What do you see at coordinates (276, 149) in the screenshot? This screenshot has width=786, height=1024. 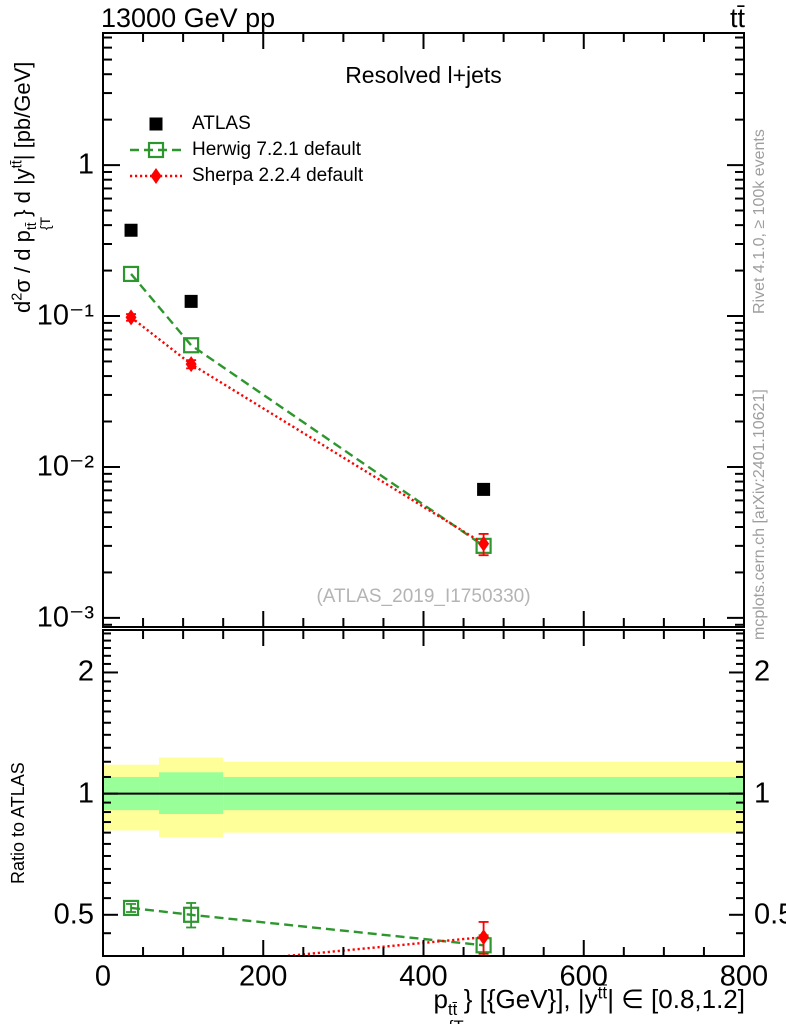 I see `legend-label: Herwig 7.2.1 default` at bounding box center [276, 149].